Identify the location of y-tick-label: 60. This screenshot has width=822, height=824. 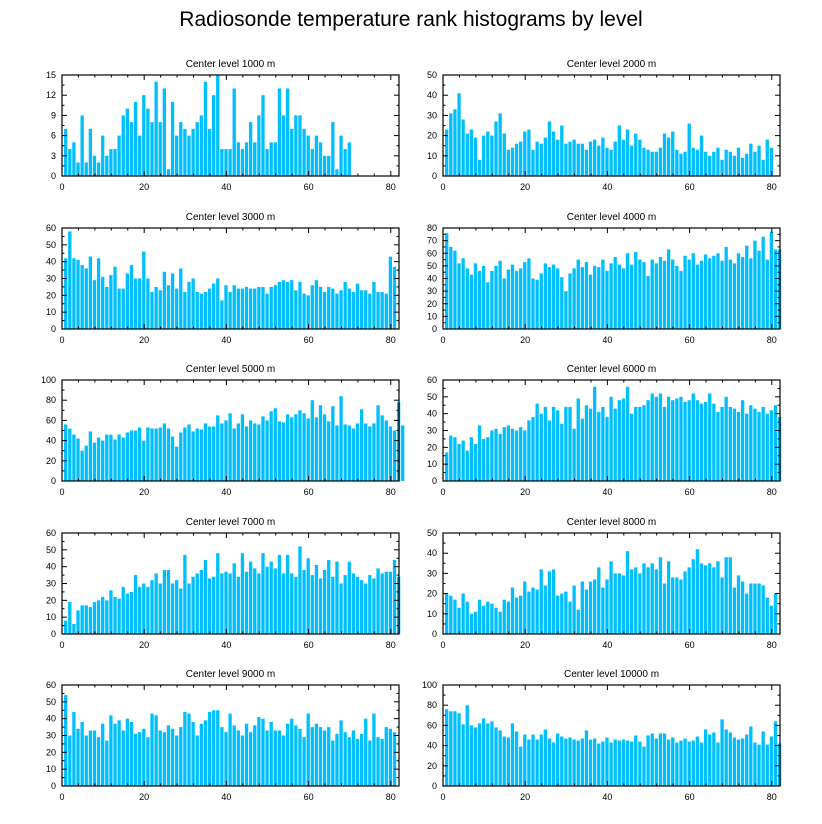
(432, 253).